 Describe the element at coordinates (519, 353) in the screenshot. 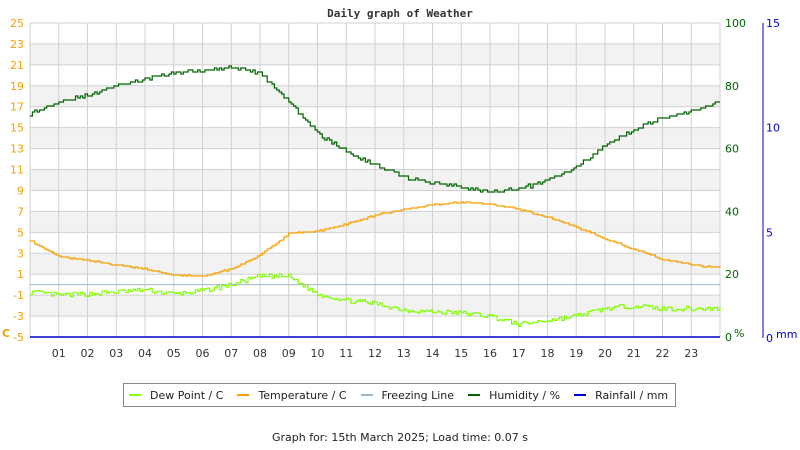

I see `hour-tick-label: 17` at that location.